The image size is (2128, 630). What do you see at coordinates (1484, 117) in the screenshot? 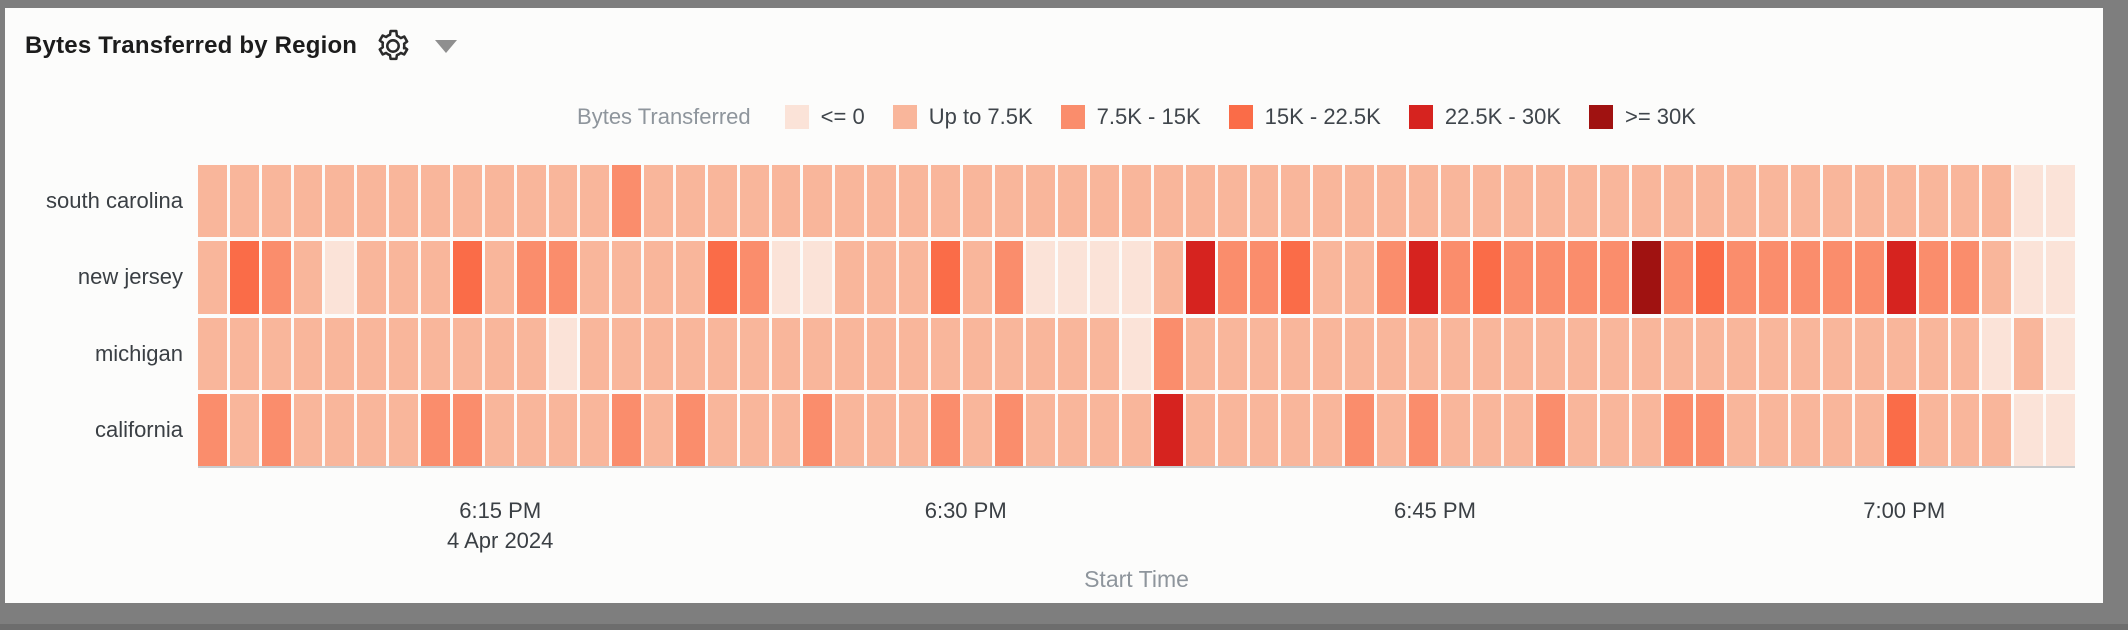
I see `legend-item: 22.5K - 30K` at bounding box center [1484, 117].